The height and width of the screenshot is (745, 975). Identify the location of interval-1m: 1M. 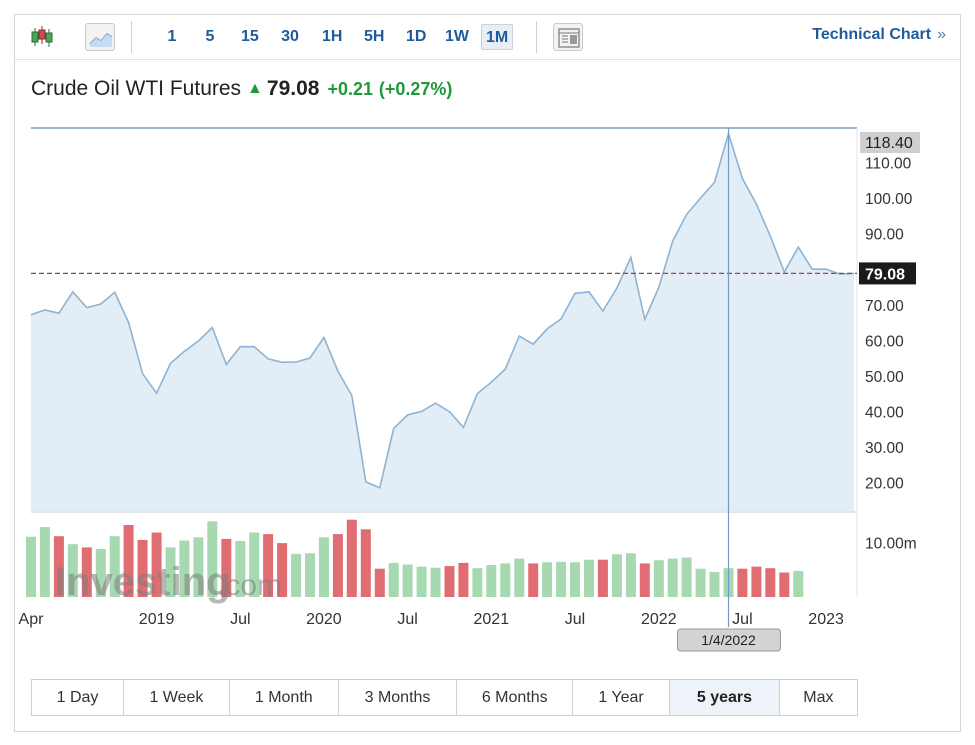
(497, 37).